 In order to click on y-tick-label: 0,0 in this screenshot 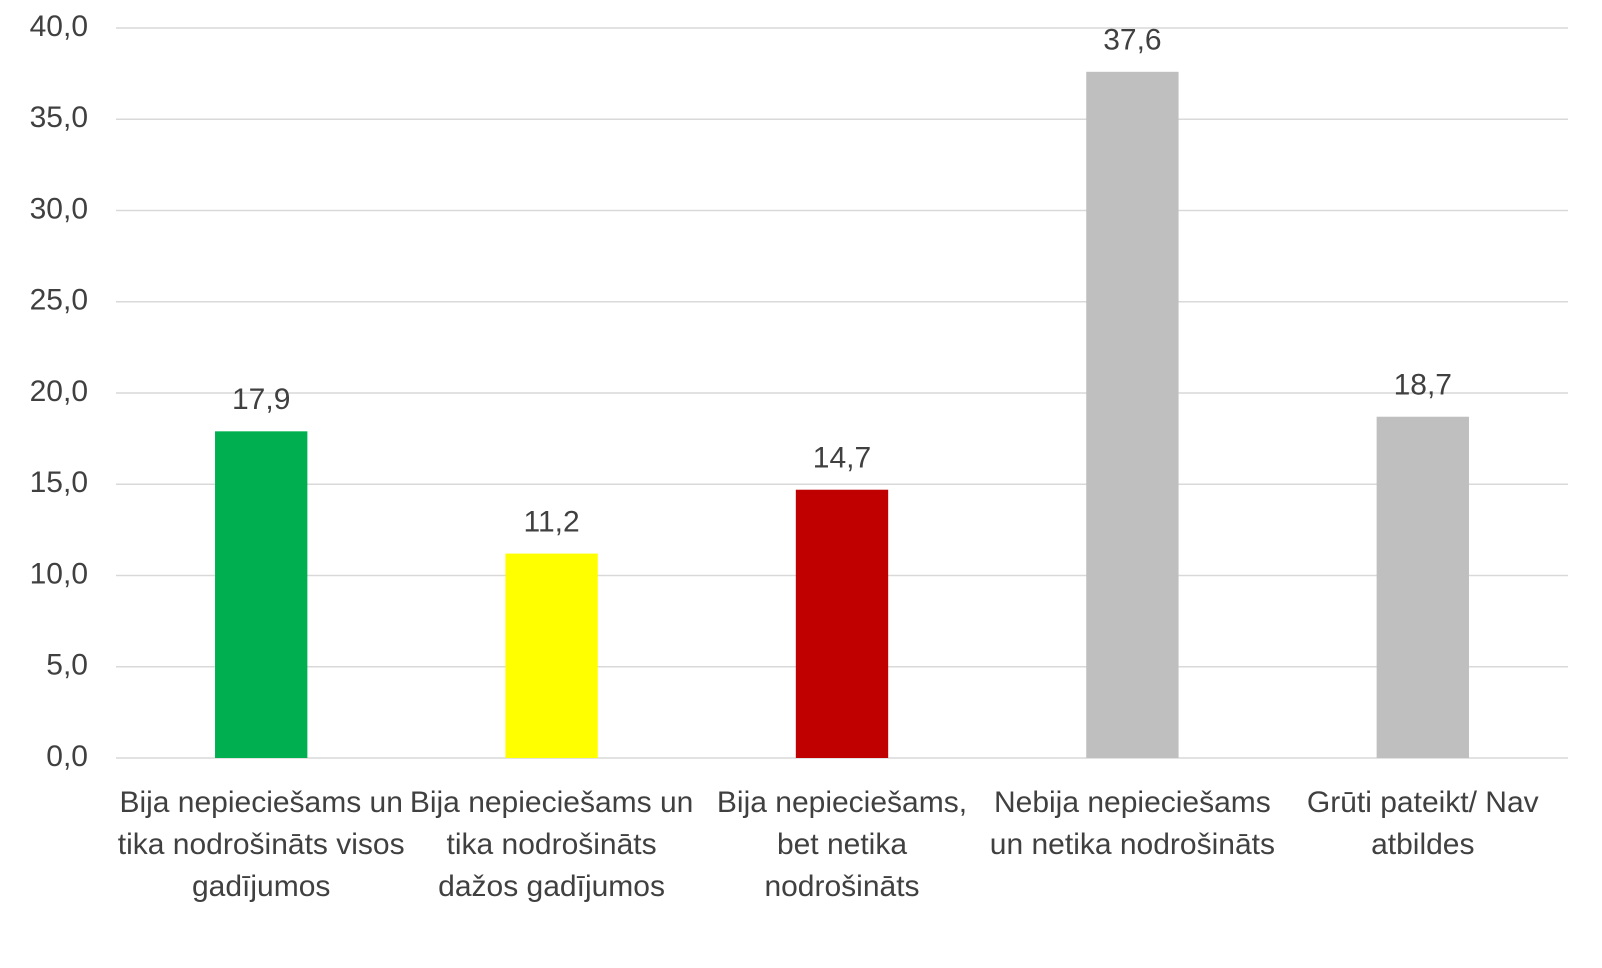, I will do `click(67, 756)`.